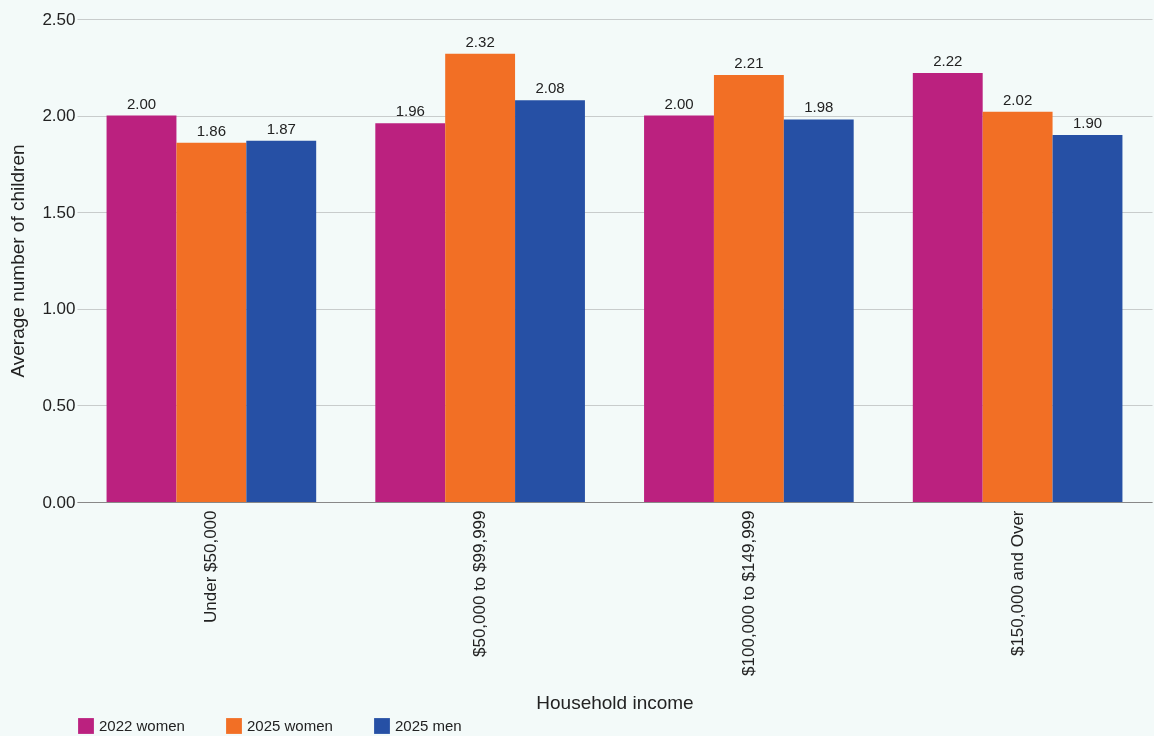 Image resolution: width=1154 pixels, height=736 pixels. Describe the element at coordinates (1018, 99) in the screenshot. I see `data-label: 2.02` at that location.